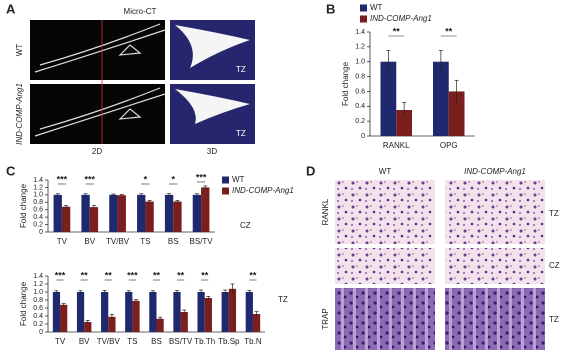 The width and height of the screenshot is (561, 359). Describe the element at coordinates (19, 50) in the screenshot. I see `row-label: WT` at that location.